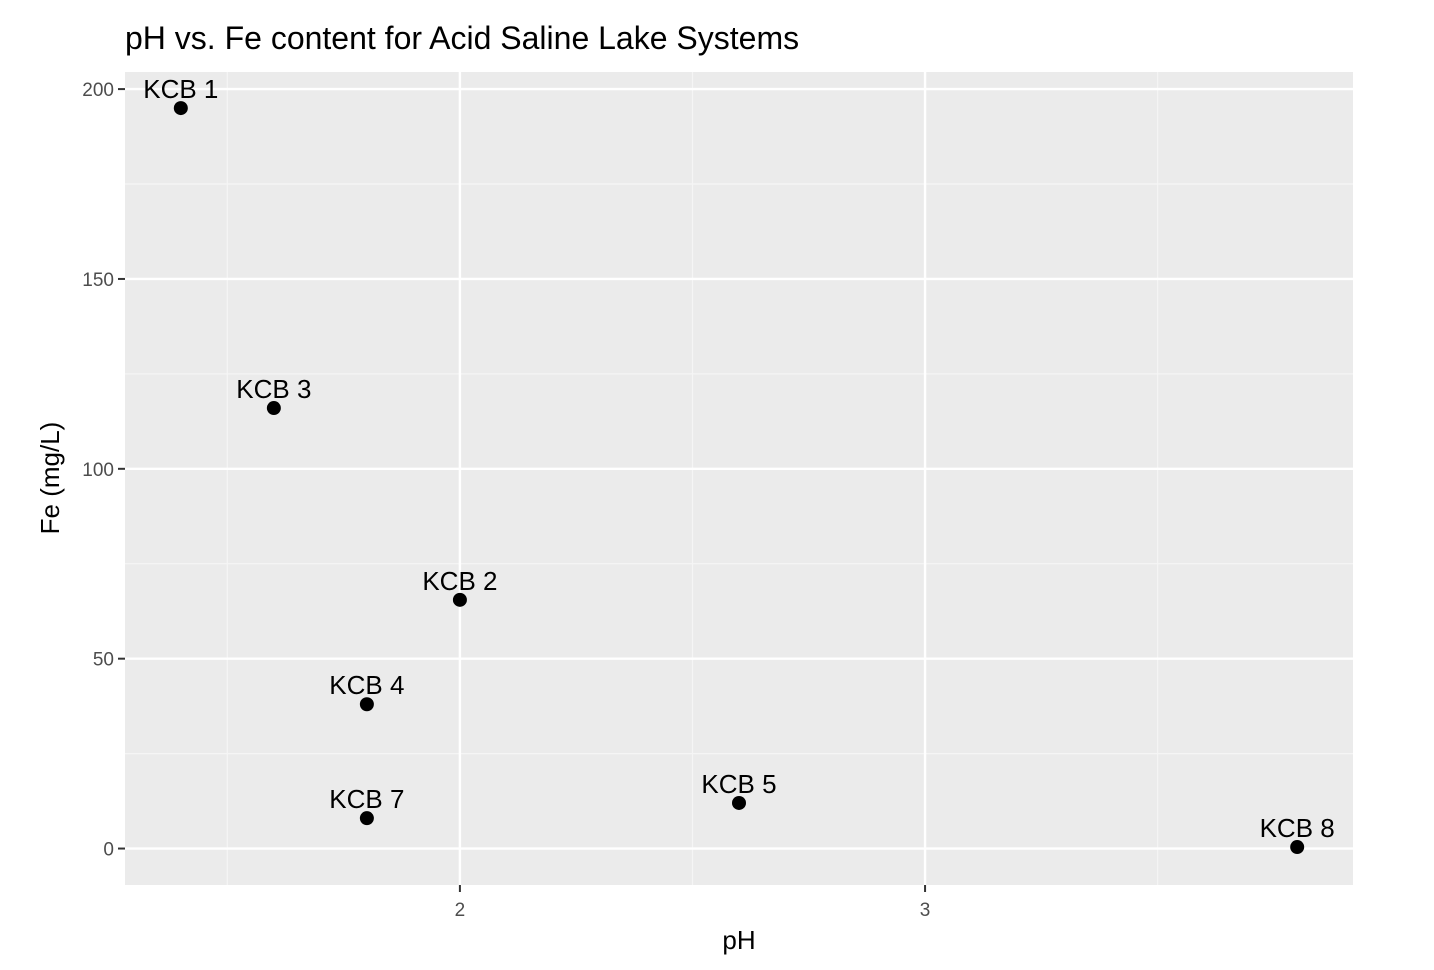  I want to click on data-point-label: KCB 1, so click(180, 89).